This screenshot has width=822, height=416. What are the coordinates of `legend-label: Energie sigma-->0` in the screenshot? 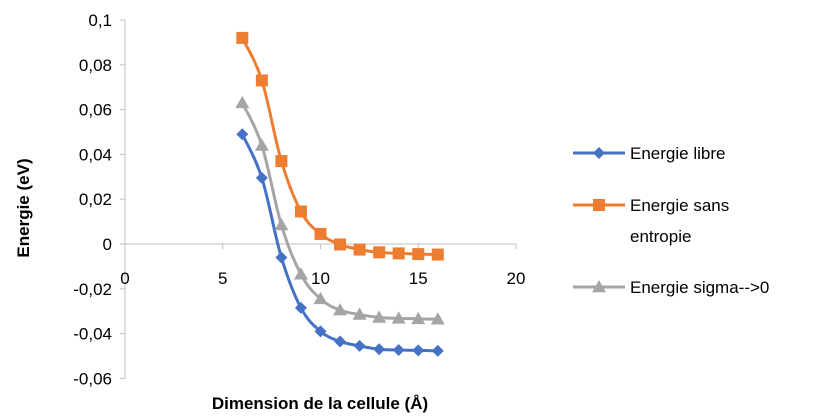 It's located at (699, 287).